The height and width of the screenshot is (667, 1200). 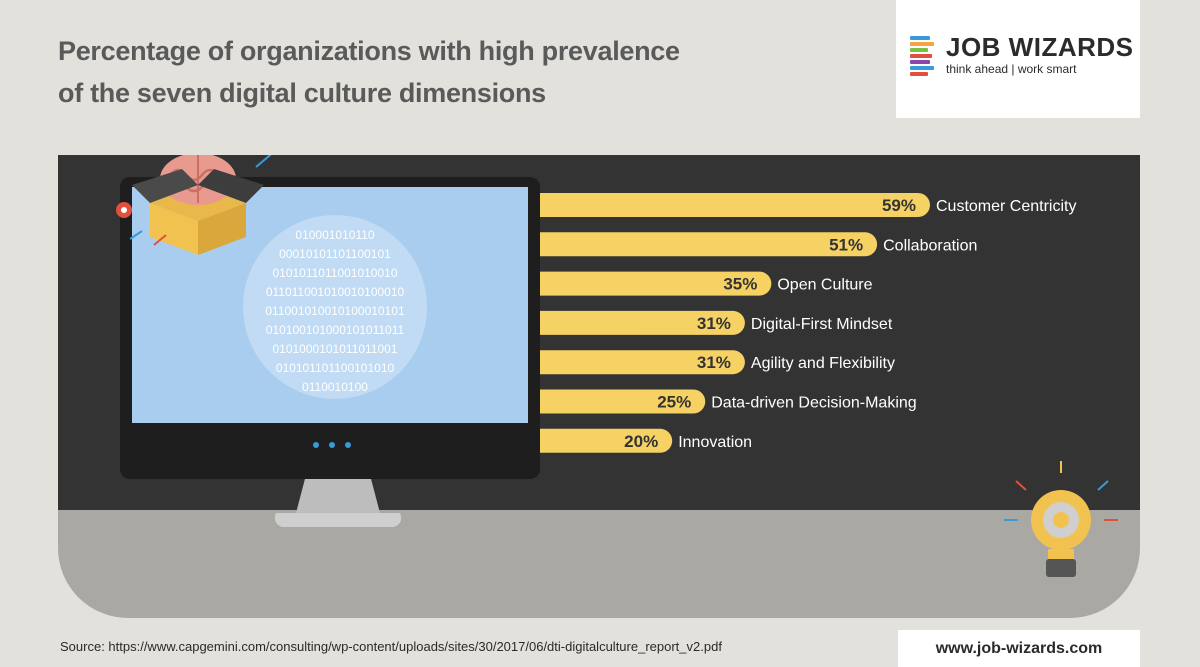 I want to click on bar-value-label: 59%, so click(x=899, y=205).